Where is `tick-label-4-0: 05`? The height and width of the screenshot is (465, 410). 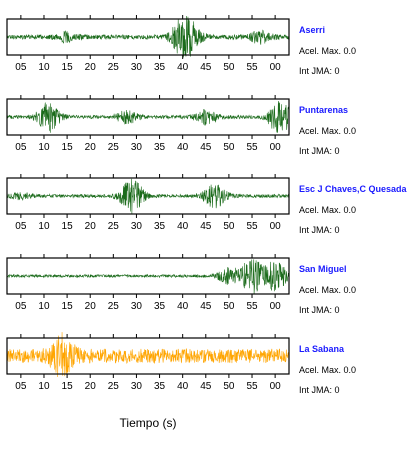
tick-label-4-0: 05 is located at coordinates (21, 386).